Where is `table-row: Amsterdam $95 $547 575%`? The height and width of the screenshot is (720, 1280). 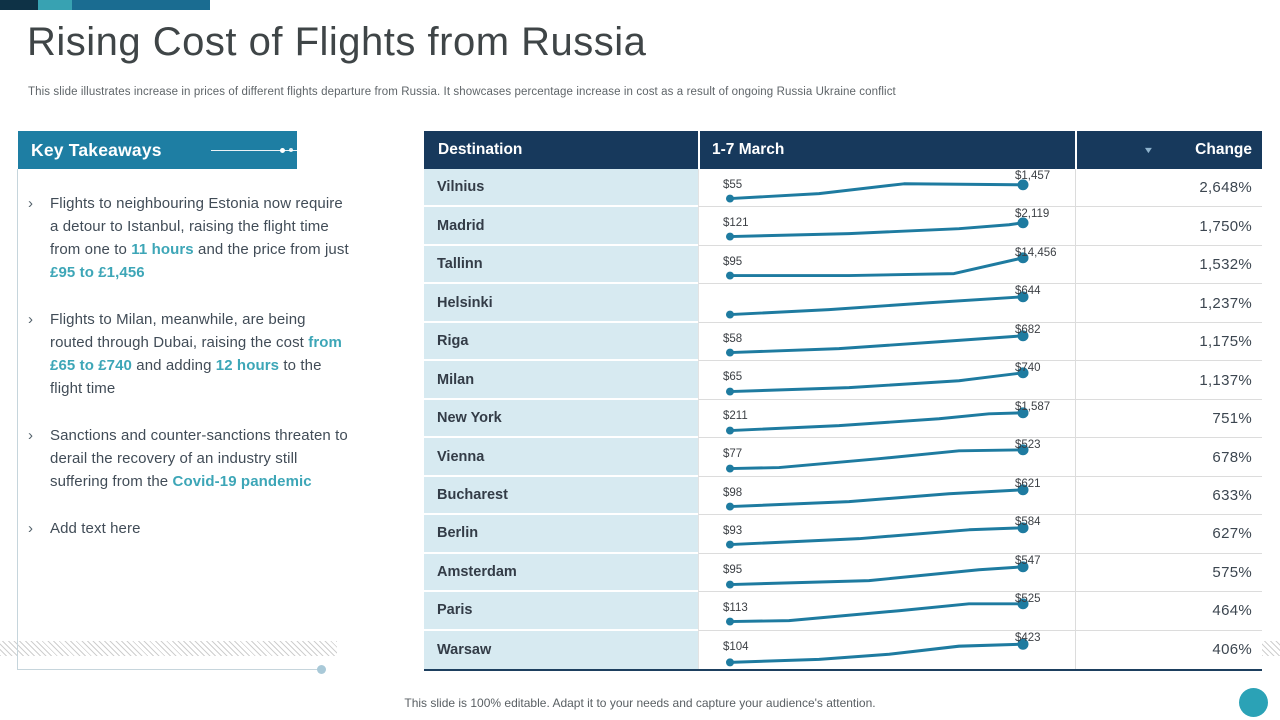
table-row: Amsterdam $95 $547 575% is located at coordinates (843, 573).